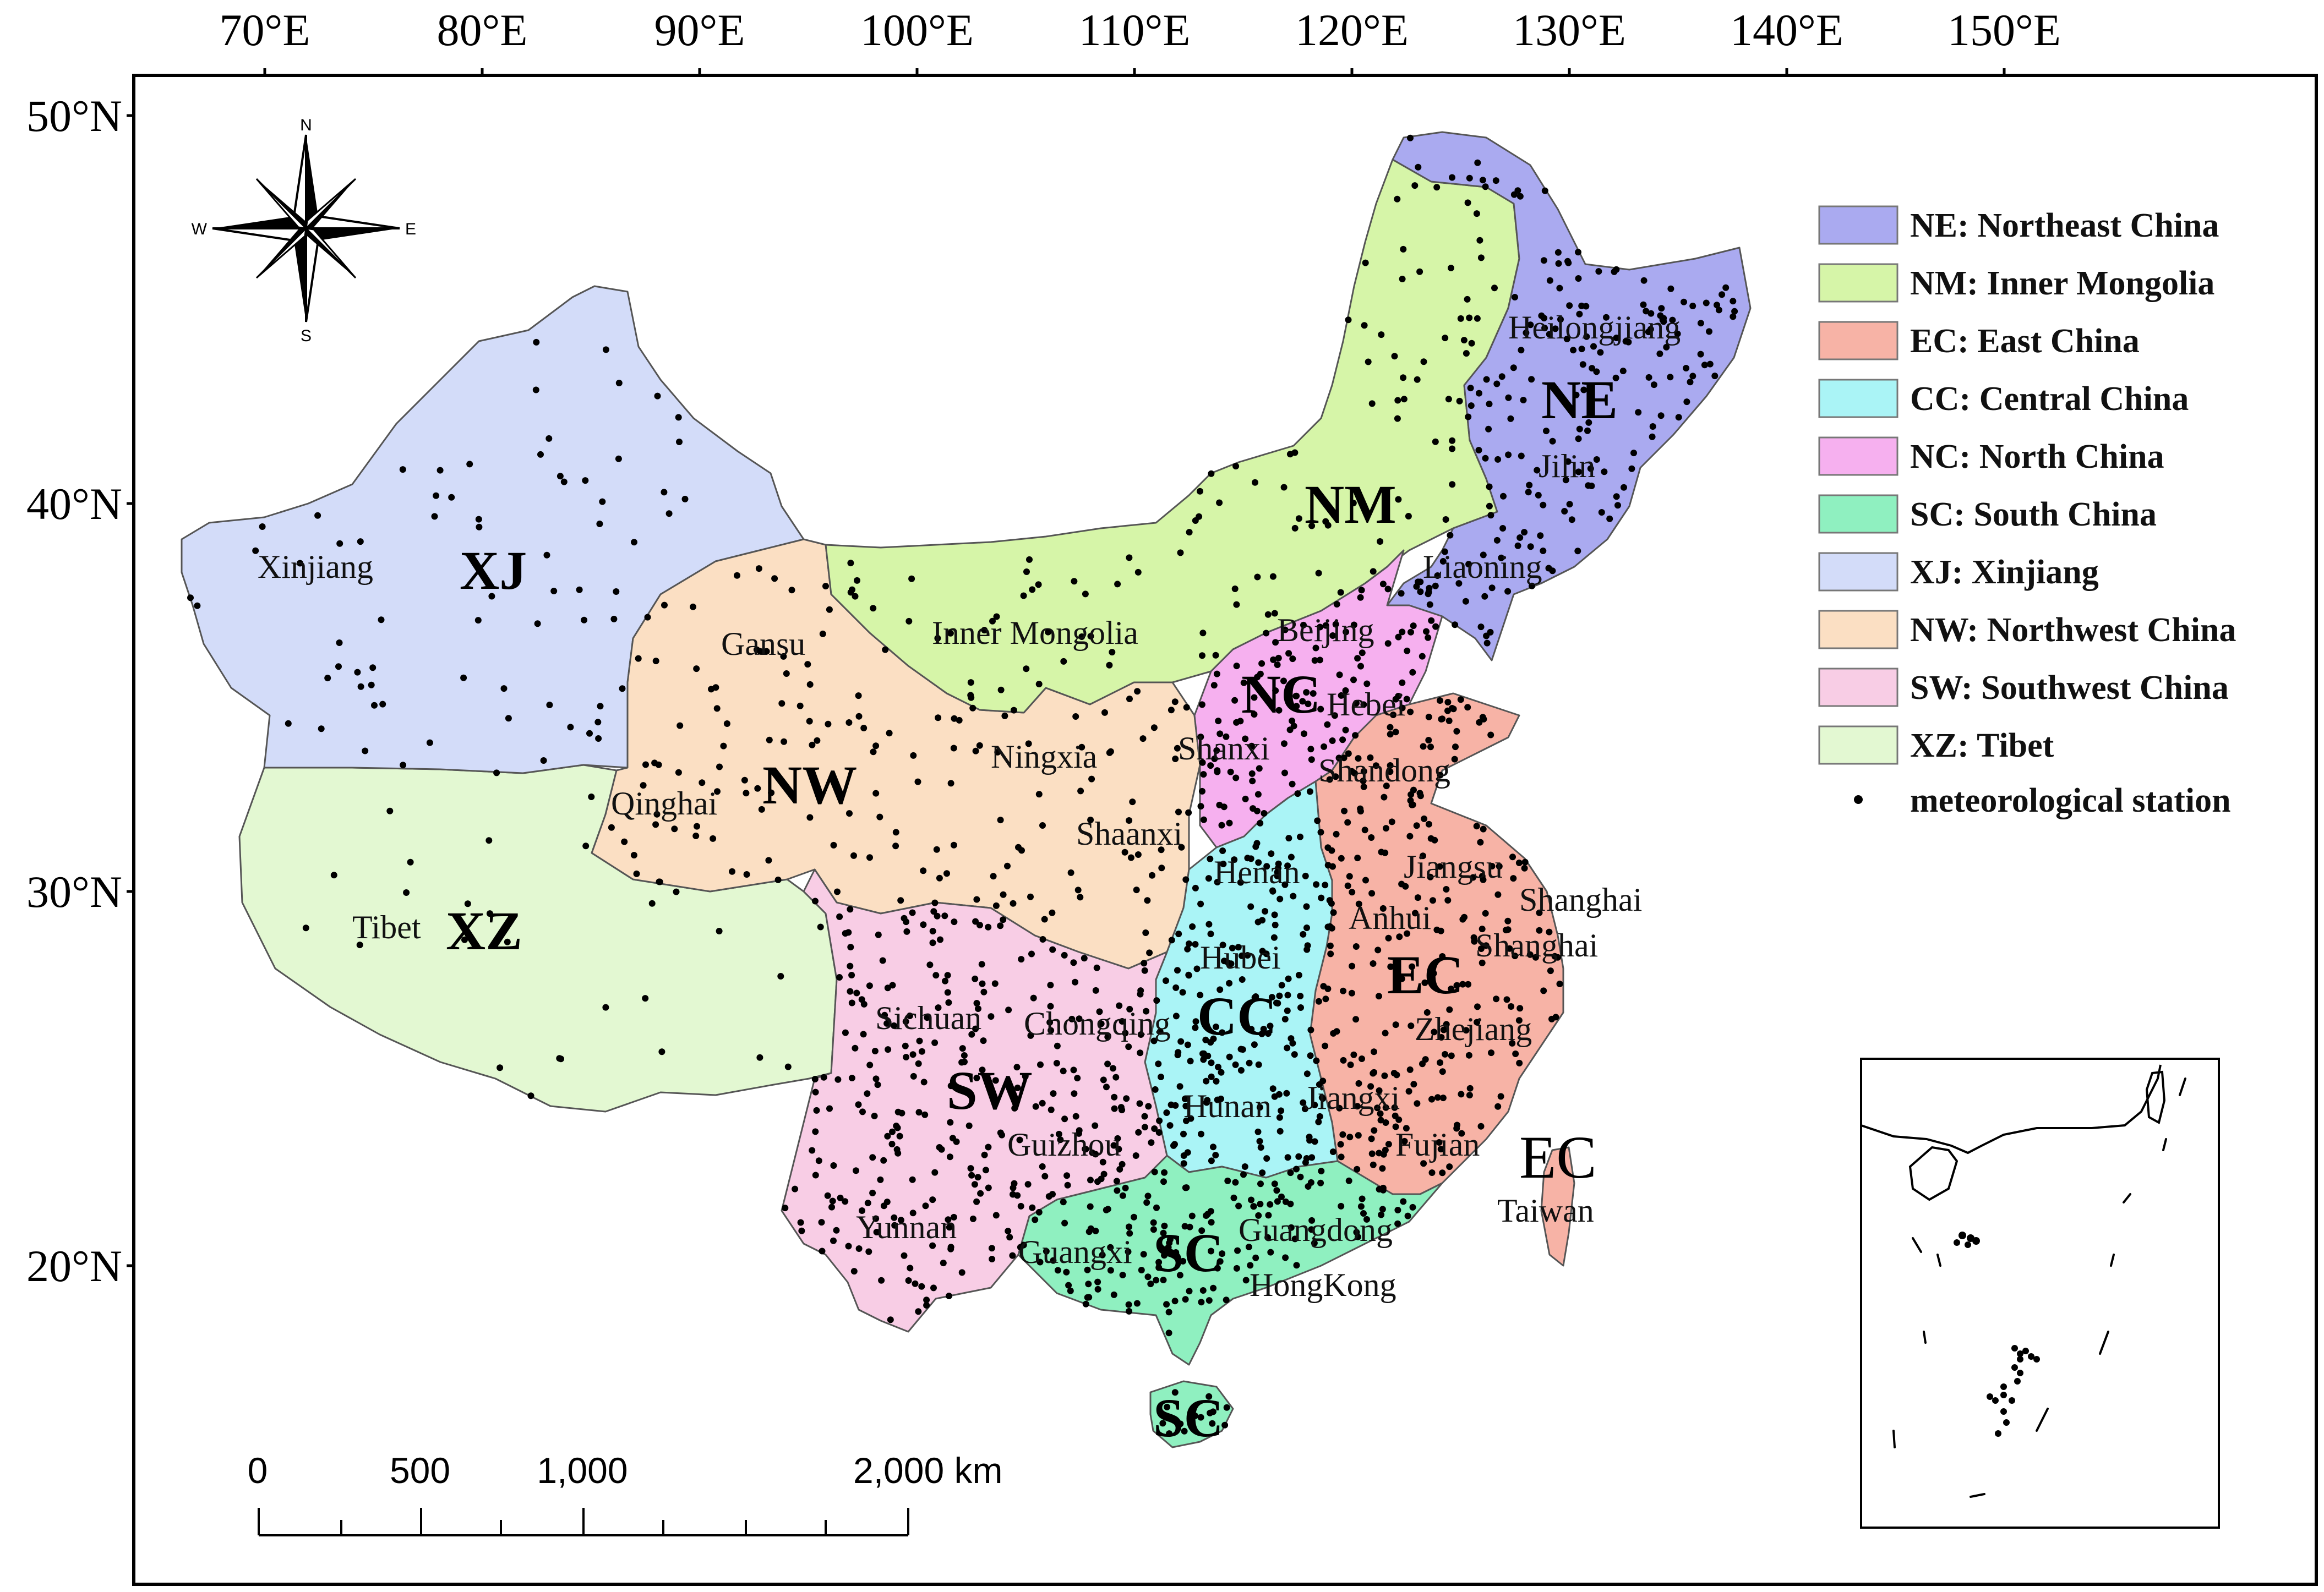  I want to click on legend-label-ec: EC: East China, so click(2025, 341).